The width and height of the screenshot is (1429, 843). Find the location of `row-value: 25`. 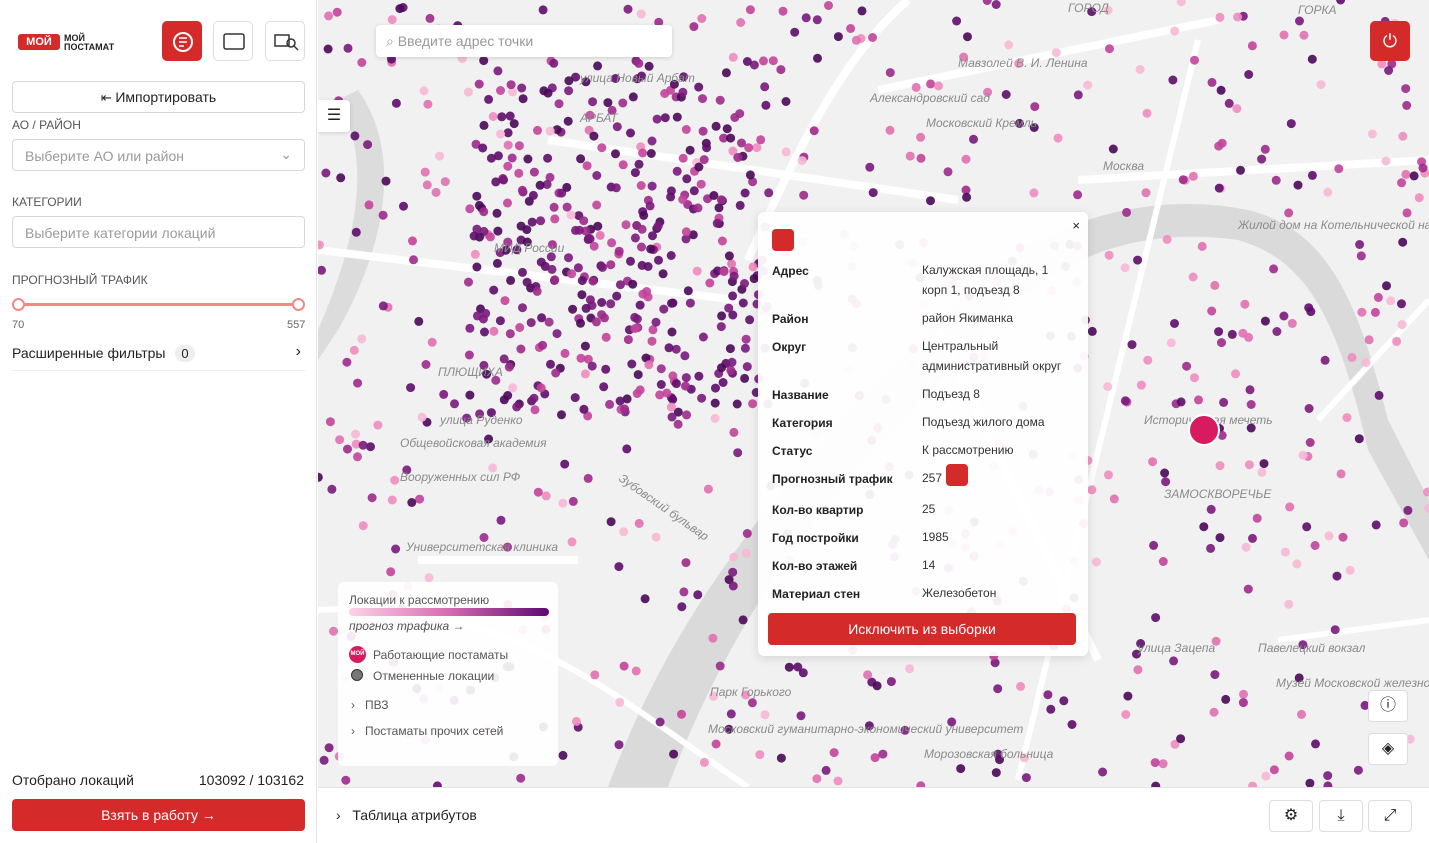

row-value: 25 is located at coordinates (929, 509).